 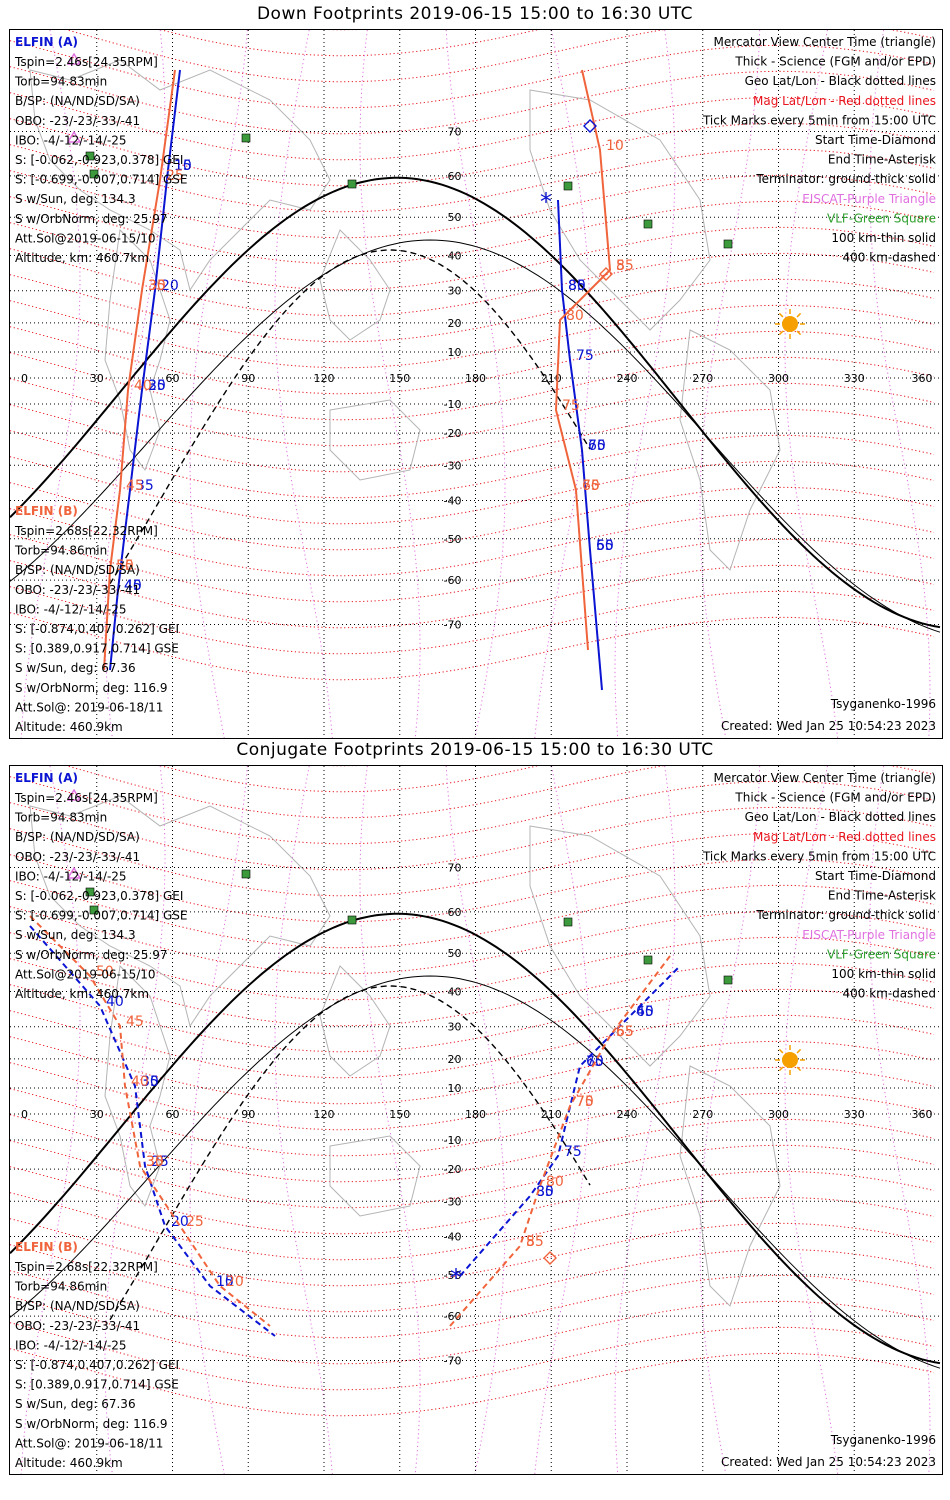 What do you see at coordinates (74, 58) in the screenshot?
I see `eiscat-purple-triangle` at bounding box center [74, 58].